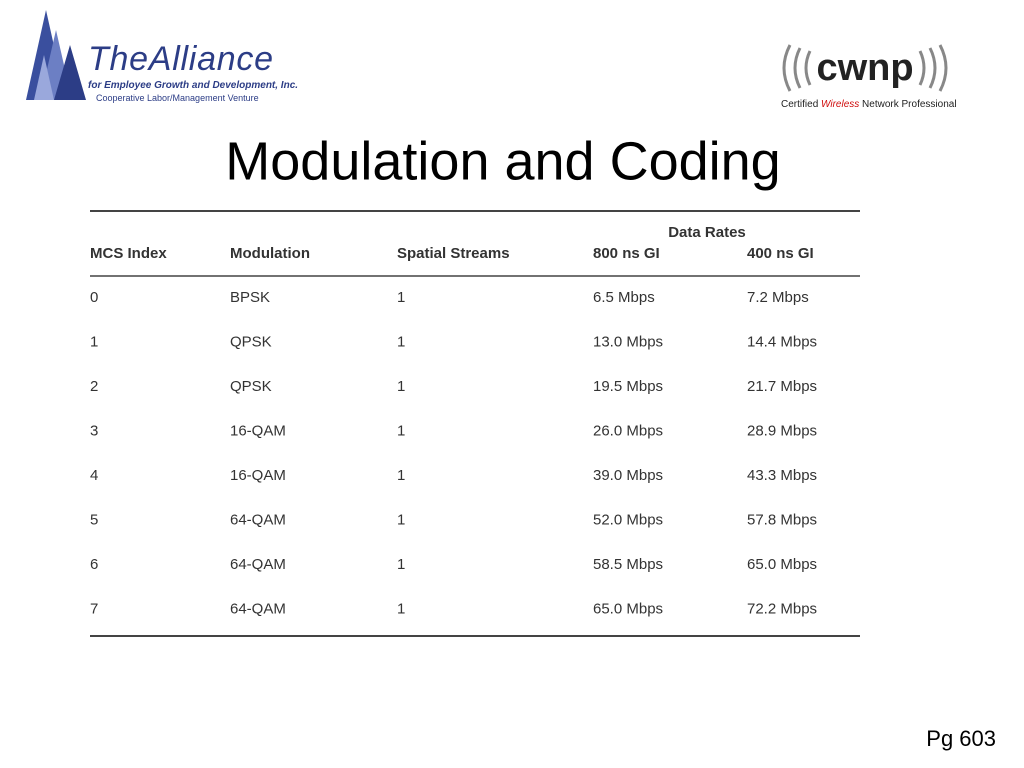 This screenshot has width=1024, height=768. I want to click on cwnp-logo, so click(865, 68).